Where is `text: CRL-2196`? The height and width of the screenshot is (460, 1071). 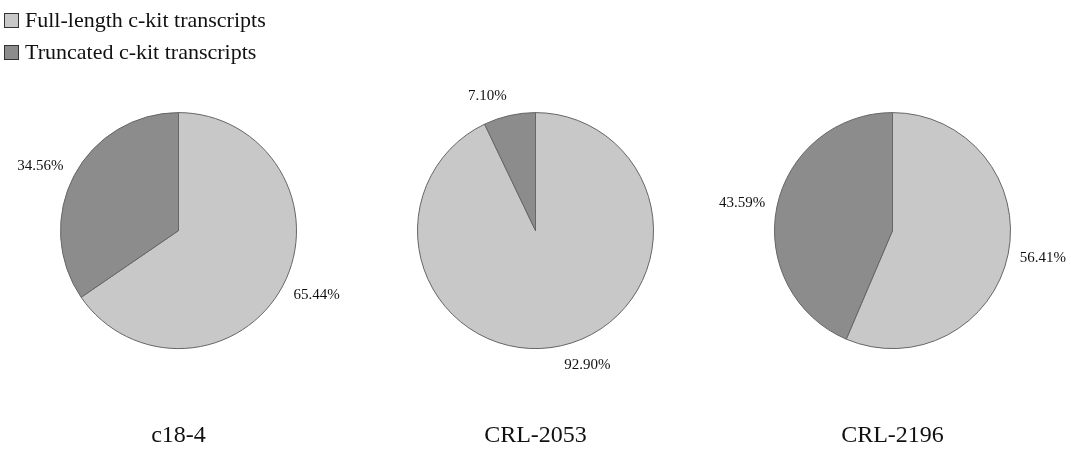 text: CRL-2196 is located at coordinates (892, 433).